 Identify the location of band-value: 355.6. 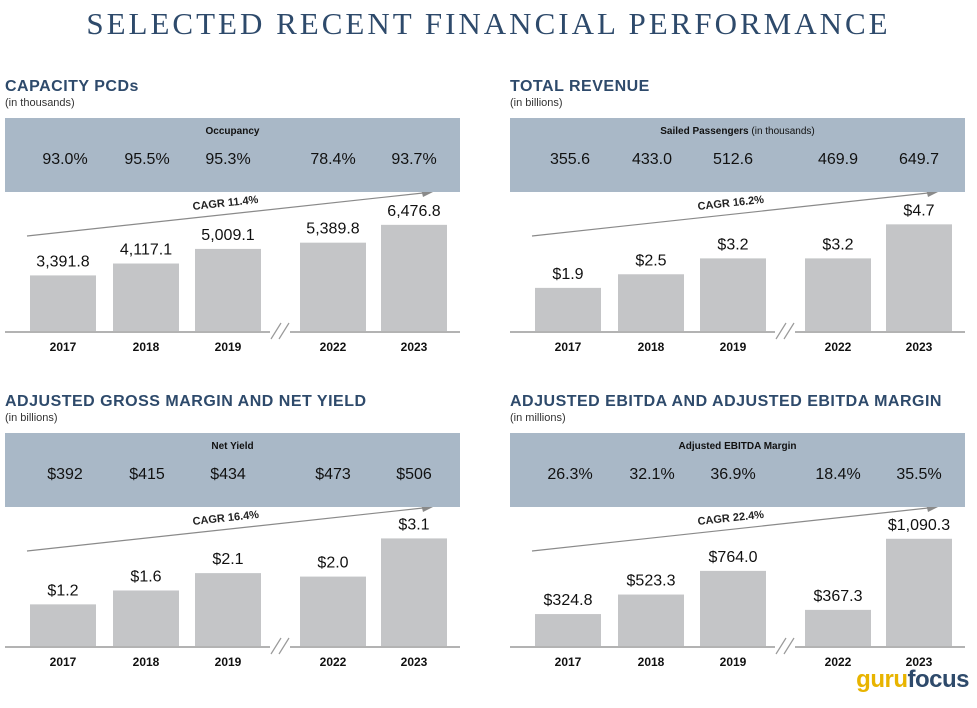
(570, 159).